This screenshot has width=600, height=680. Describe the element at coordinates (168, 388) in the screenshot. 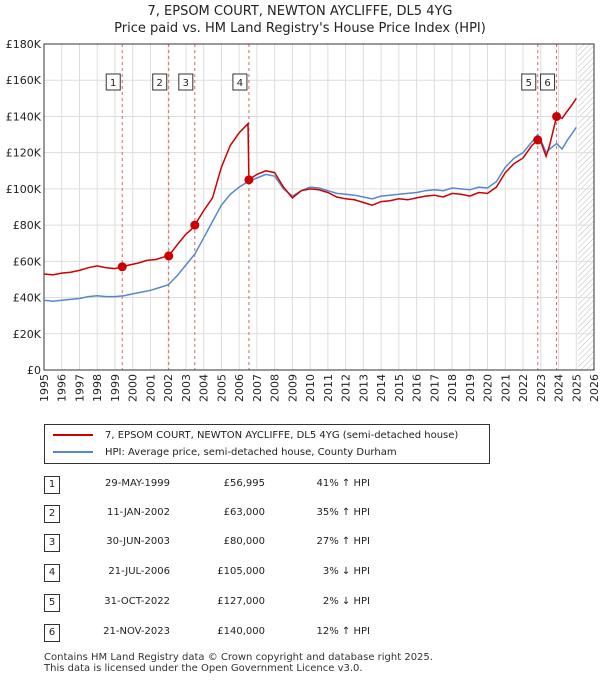

I see `x-tick-label: 2002` at that location.